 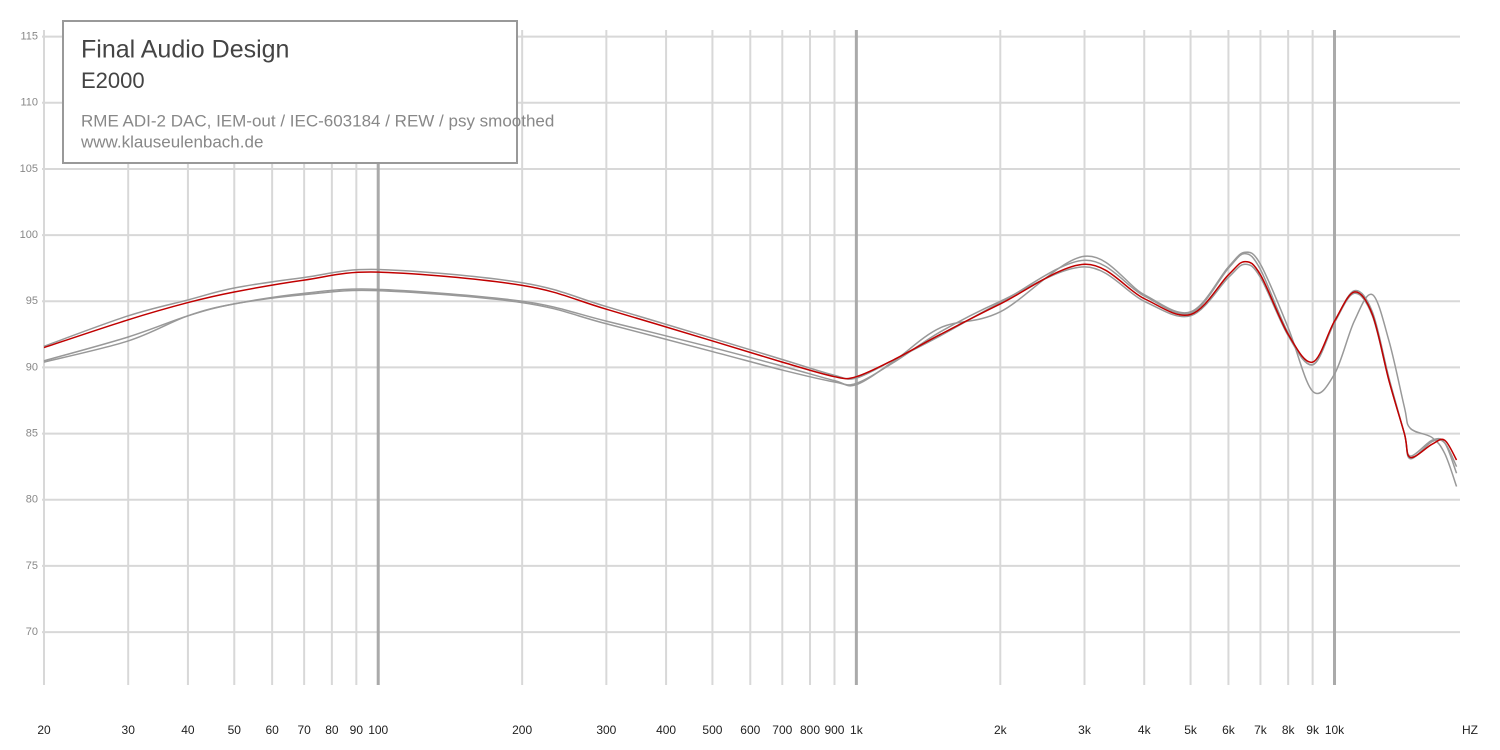 What do you see at coordinates (1313, 730) in the screenshot?
I see `x-tick-label: 9k` at bounding box center [1313, 730].